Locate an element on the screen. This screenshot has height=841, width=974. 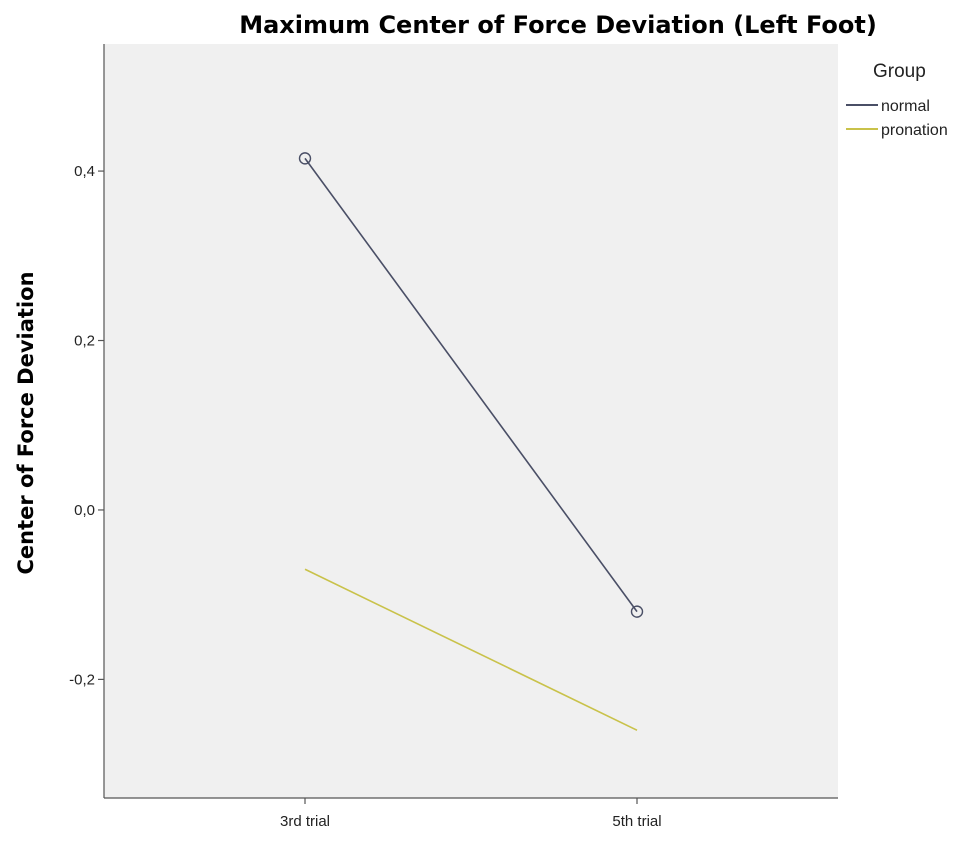
y-tick-label: 0,4 is located at coordinates (84, 171).